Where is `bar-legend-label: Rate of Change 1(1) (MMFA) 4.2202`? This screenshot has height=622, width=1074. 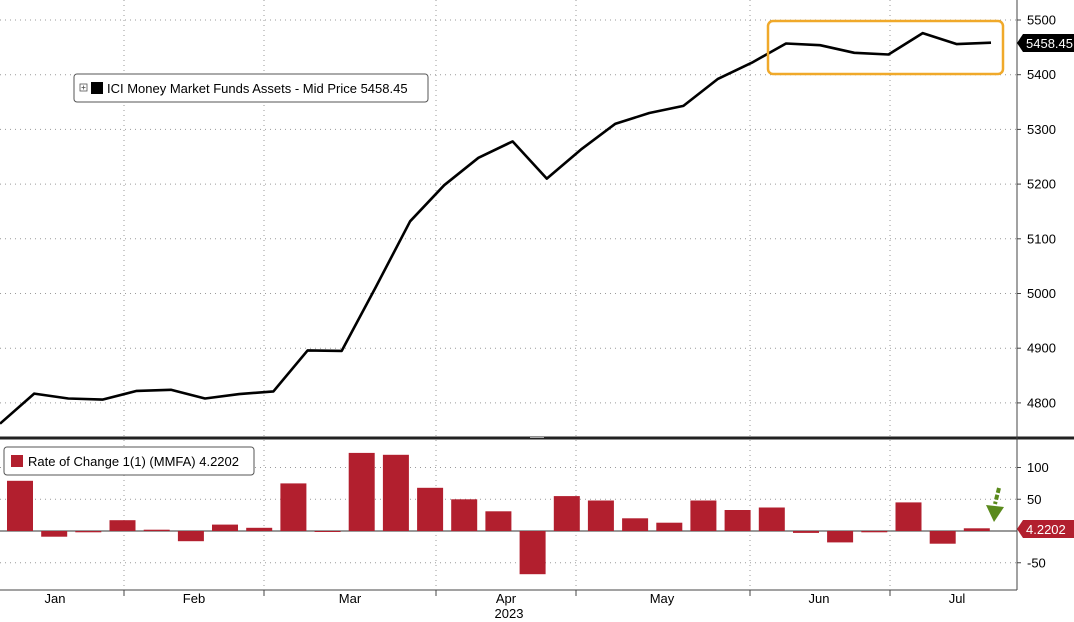
bar-legend-label: Rate of Change 1(1) (MMFA) 4.2202 is located at coordinates (133, 461).